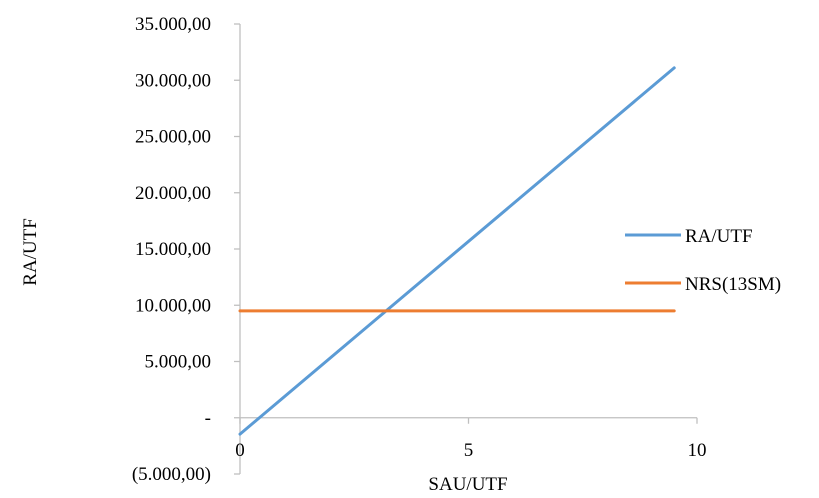 The height and width of the screenshot is (498, 819). Describe the element at coordinates (173, 249) in the screenshot. I see `y-tick-label: 15.000,00` at that location.